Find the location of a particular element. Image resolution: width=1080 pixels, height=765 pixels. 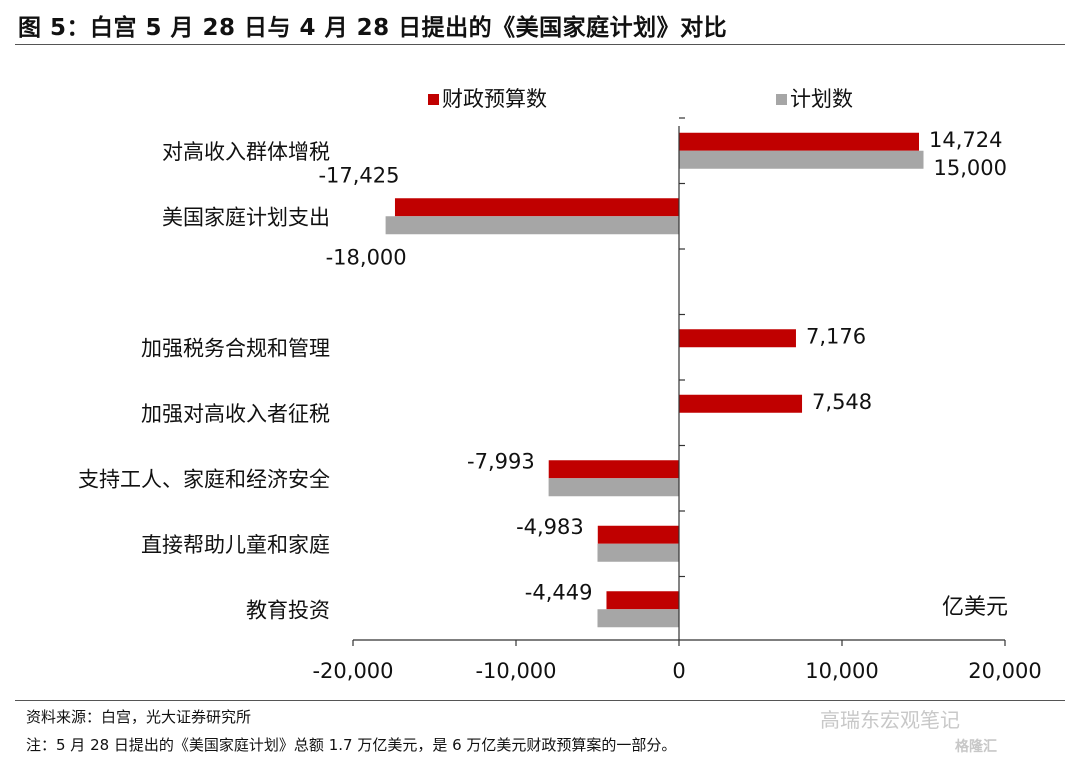

x-tick-label: 10,000 is located at coordinates (841, 671).